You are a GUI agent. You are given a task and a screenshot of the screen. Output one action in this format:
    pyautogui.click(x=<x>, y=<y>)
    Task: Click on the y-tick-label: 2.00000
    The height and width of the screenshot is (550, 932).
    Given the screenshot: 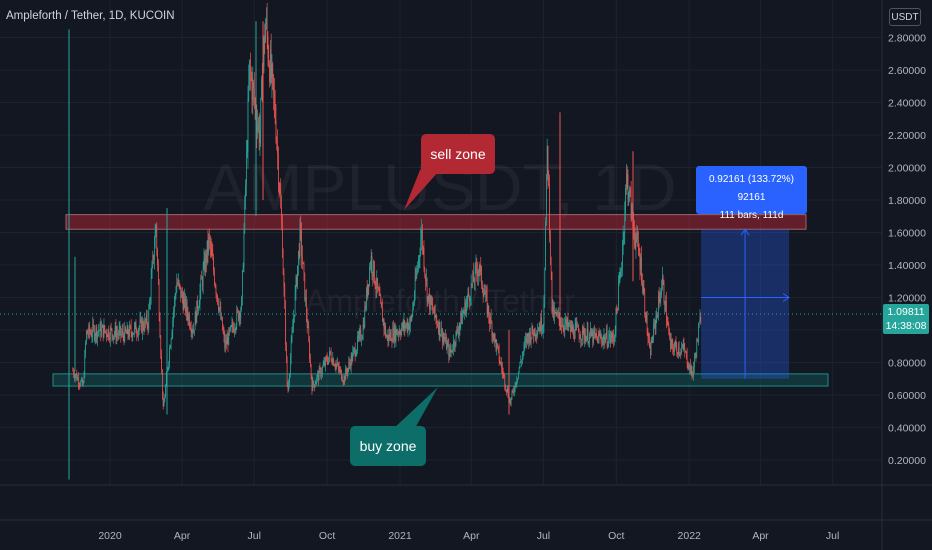 What is the action you would take?
    pyautogui.click(x=907, y=169)
    